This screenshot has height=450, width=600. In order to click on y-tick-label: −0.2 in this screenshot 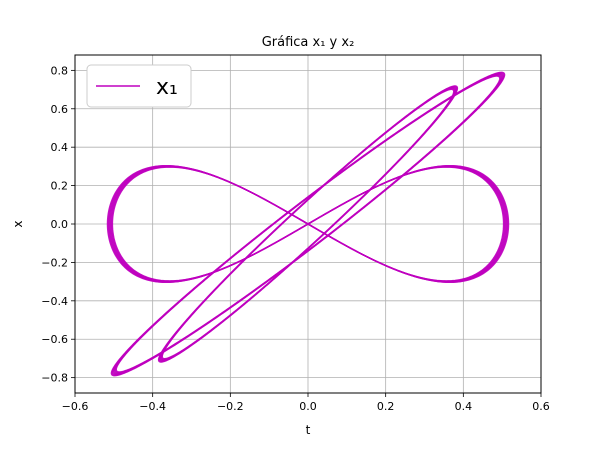, I will do `click(54, 262)`.